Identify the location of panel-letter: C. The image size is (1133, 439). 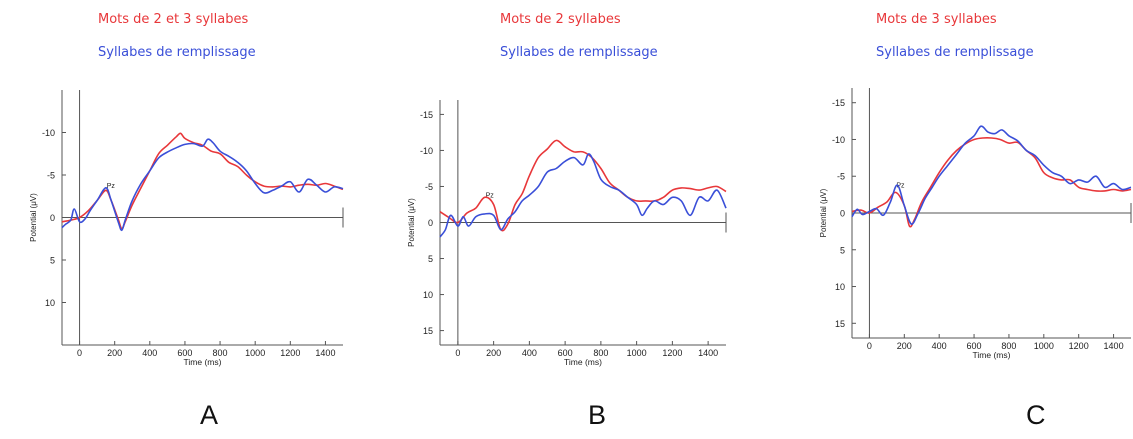
(1036, 415).